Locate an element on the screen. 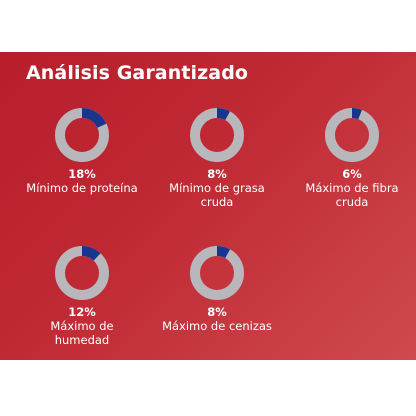  metric-label: Máximo de fibra is located at coordinates (352, 188).